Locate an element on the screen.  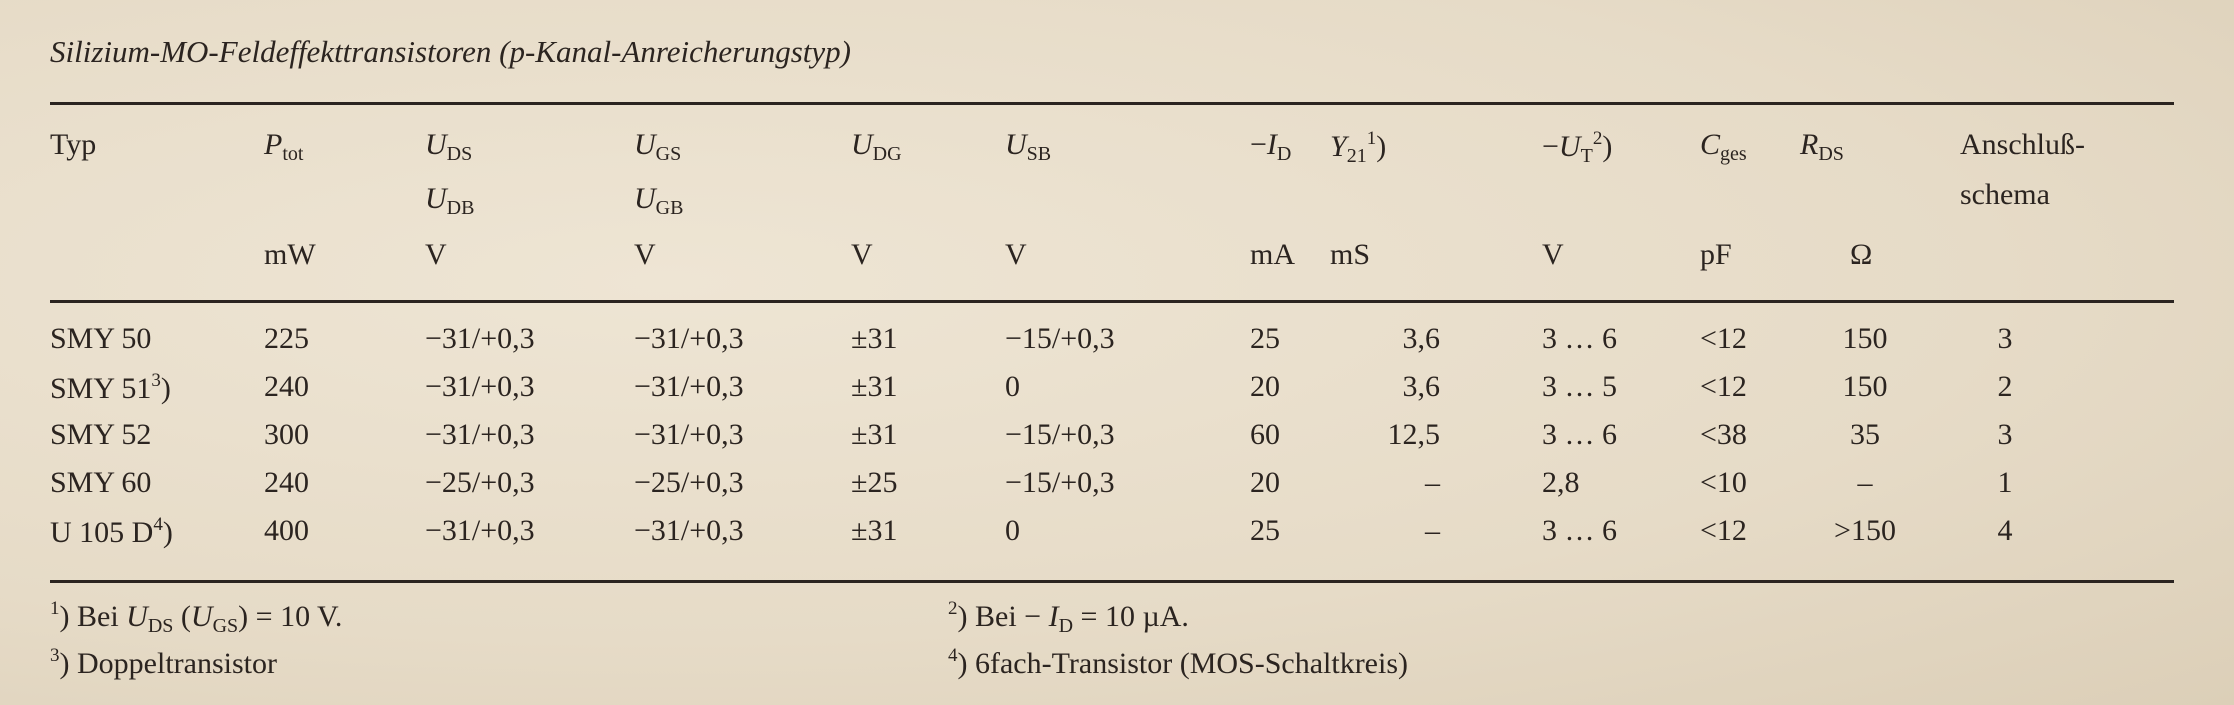
column-header: Typ is located at coordinates (73, 144).